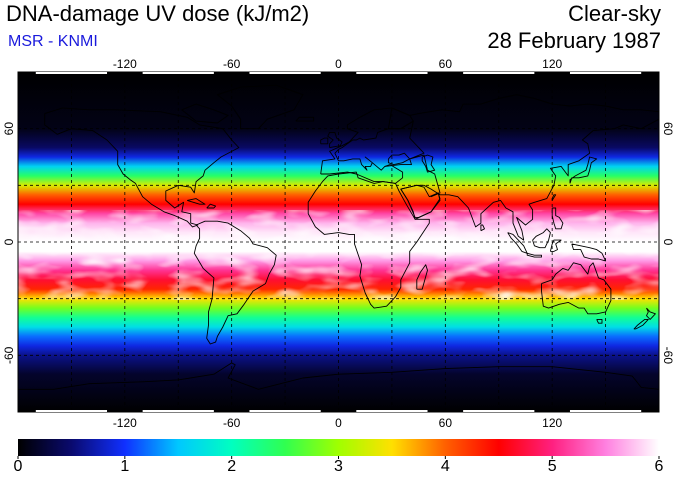 This screenshot has height=480, width=678. What do you see at coordinates (338, 466) in the screenshot?
I see `colorbar-label: 3` at bounding box center [338, 466].